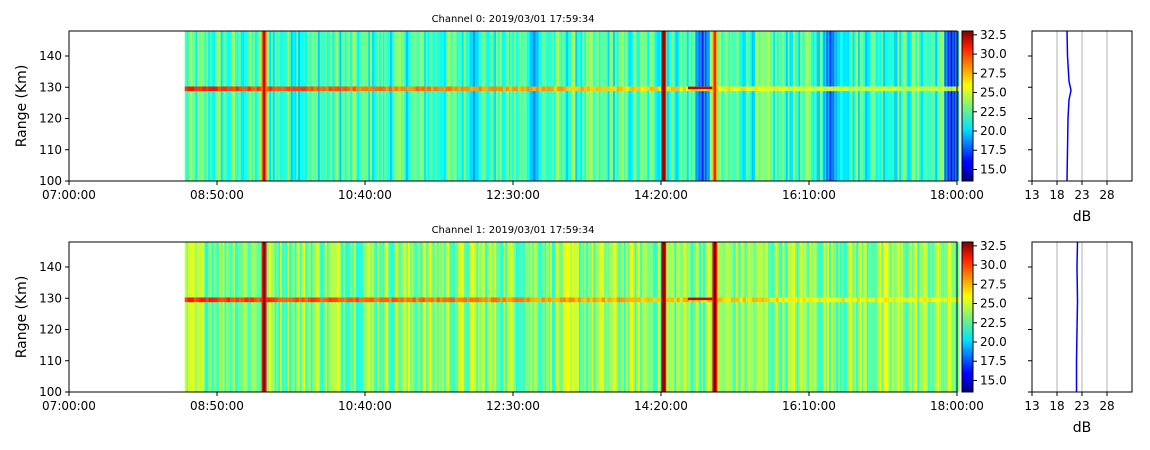 The width and height of the screenshot is (1150, 450). Describe the element at coordinates (993, 169) in the screenshot. I see `colorbar-tick-label: 15.0` at that location.